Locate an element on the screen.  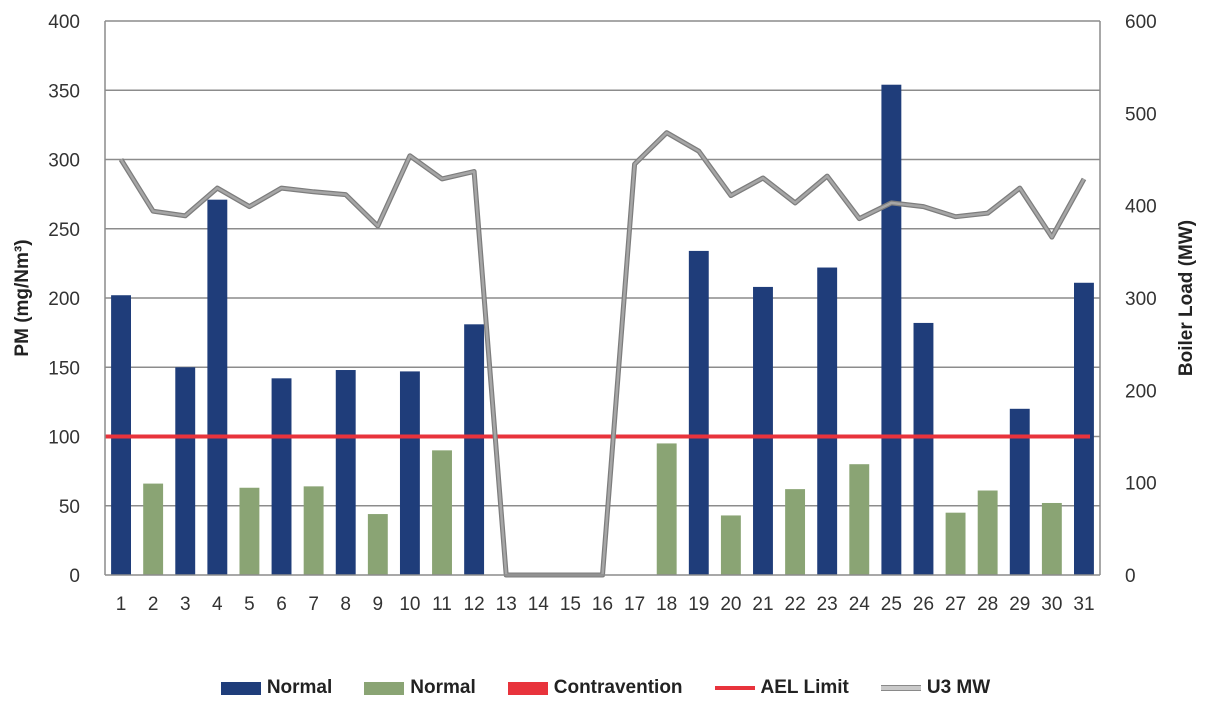
y-tick-label: 250 is located at coordinates (64, 230).